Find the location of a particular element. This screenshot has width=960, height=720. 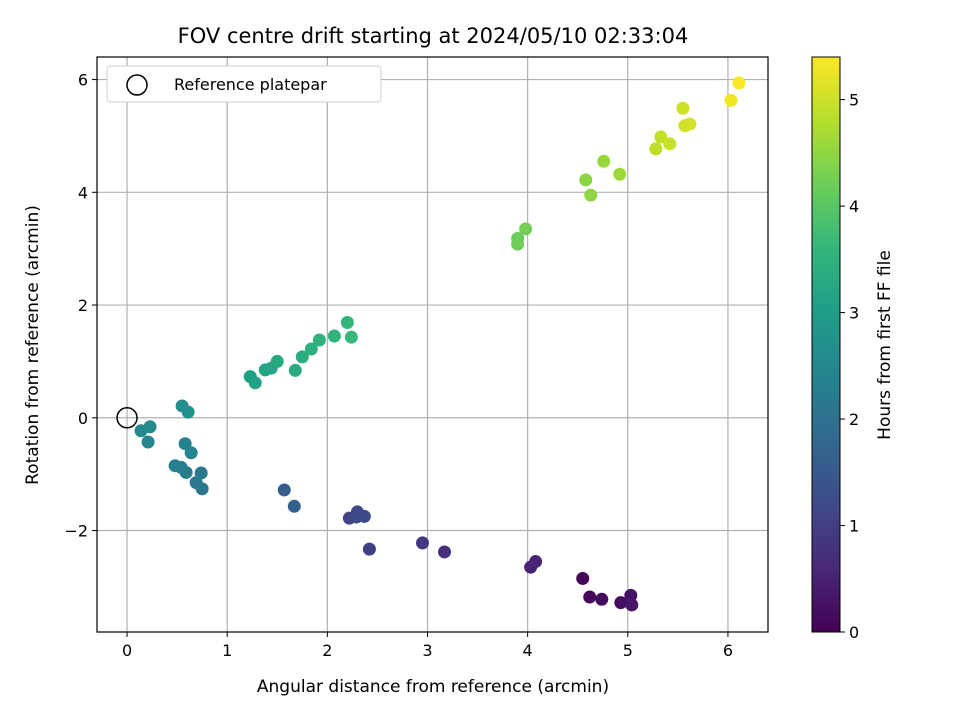

legend-box is located at coordinates (244, 84).